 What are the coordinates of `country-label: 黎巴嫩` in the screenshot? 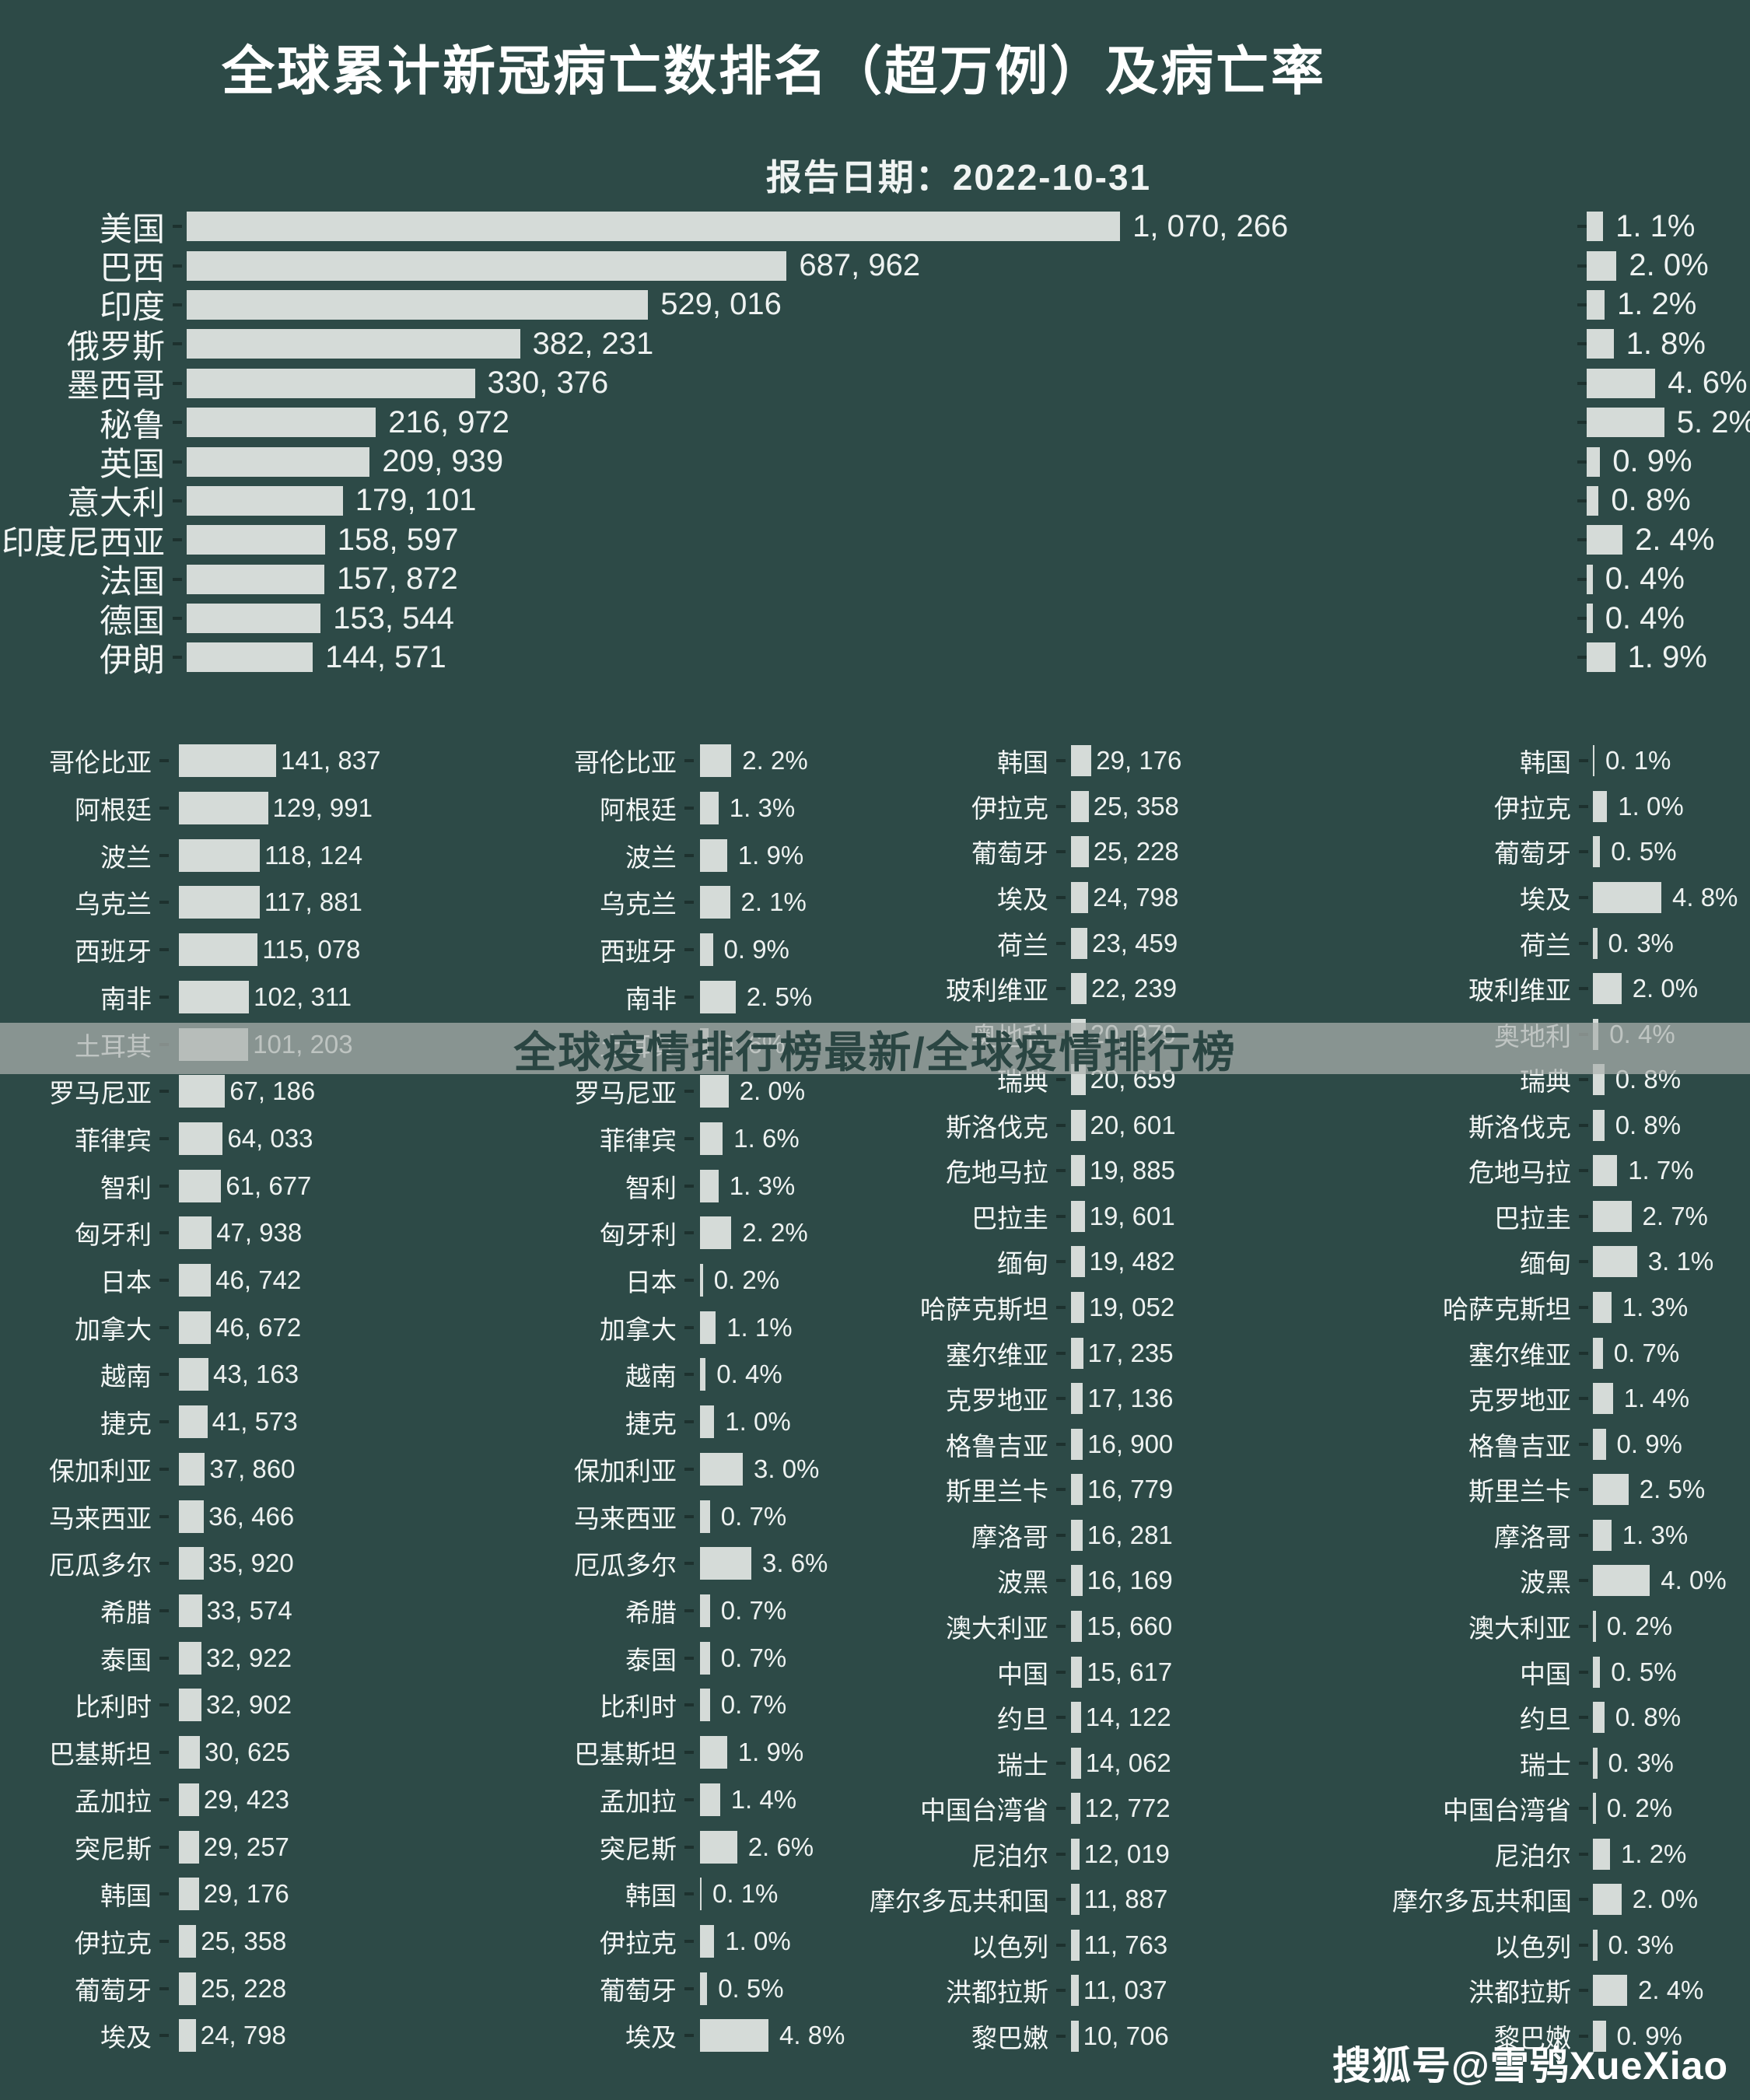 It's located at (1010, 2039).